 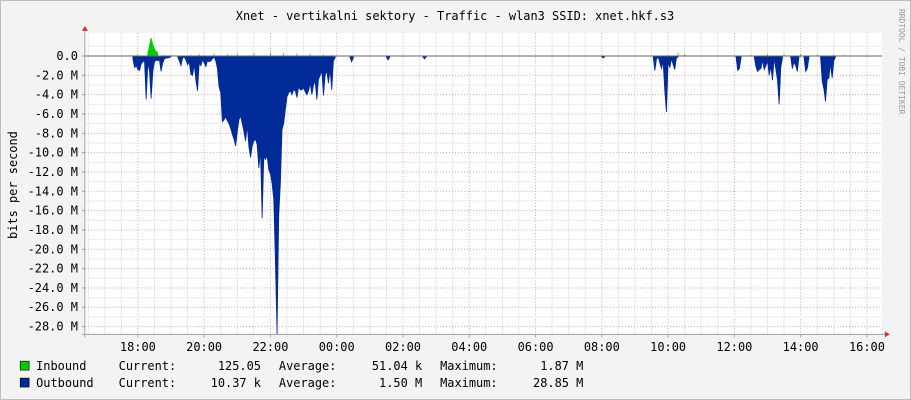 I want to click on y-tick-label: -22.0 M, so click(x=53, y=269).